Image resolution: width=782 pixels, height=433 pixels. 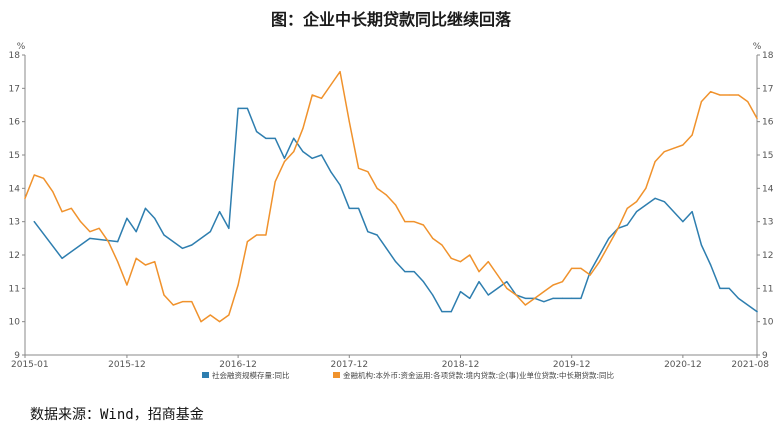 I want to click on left-y-tick-label: 18, so click(x=15, y=56).